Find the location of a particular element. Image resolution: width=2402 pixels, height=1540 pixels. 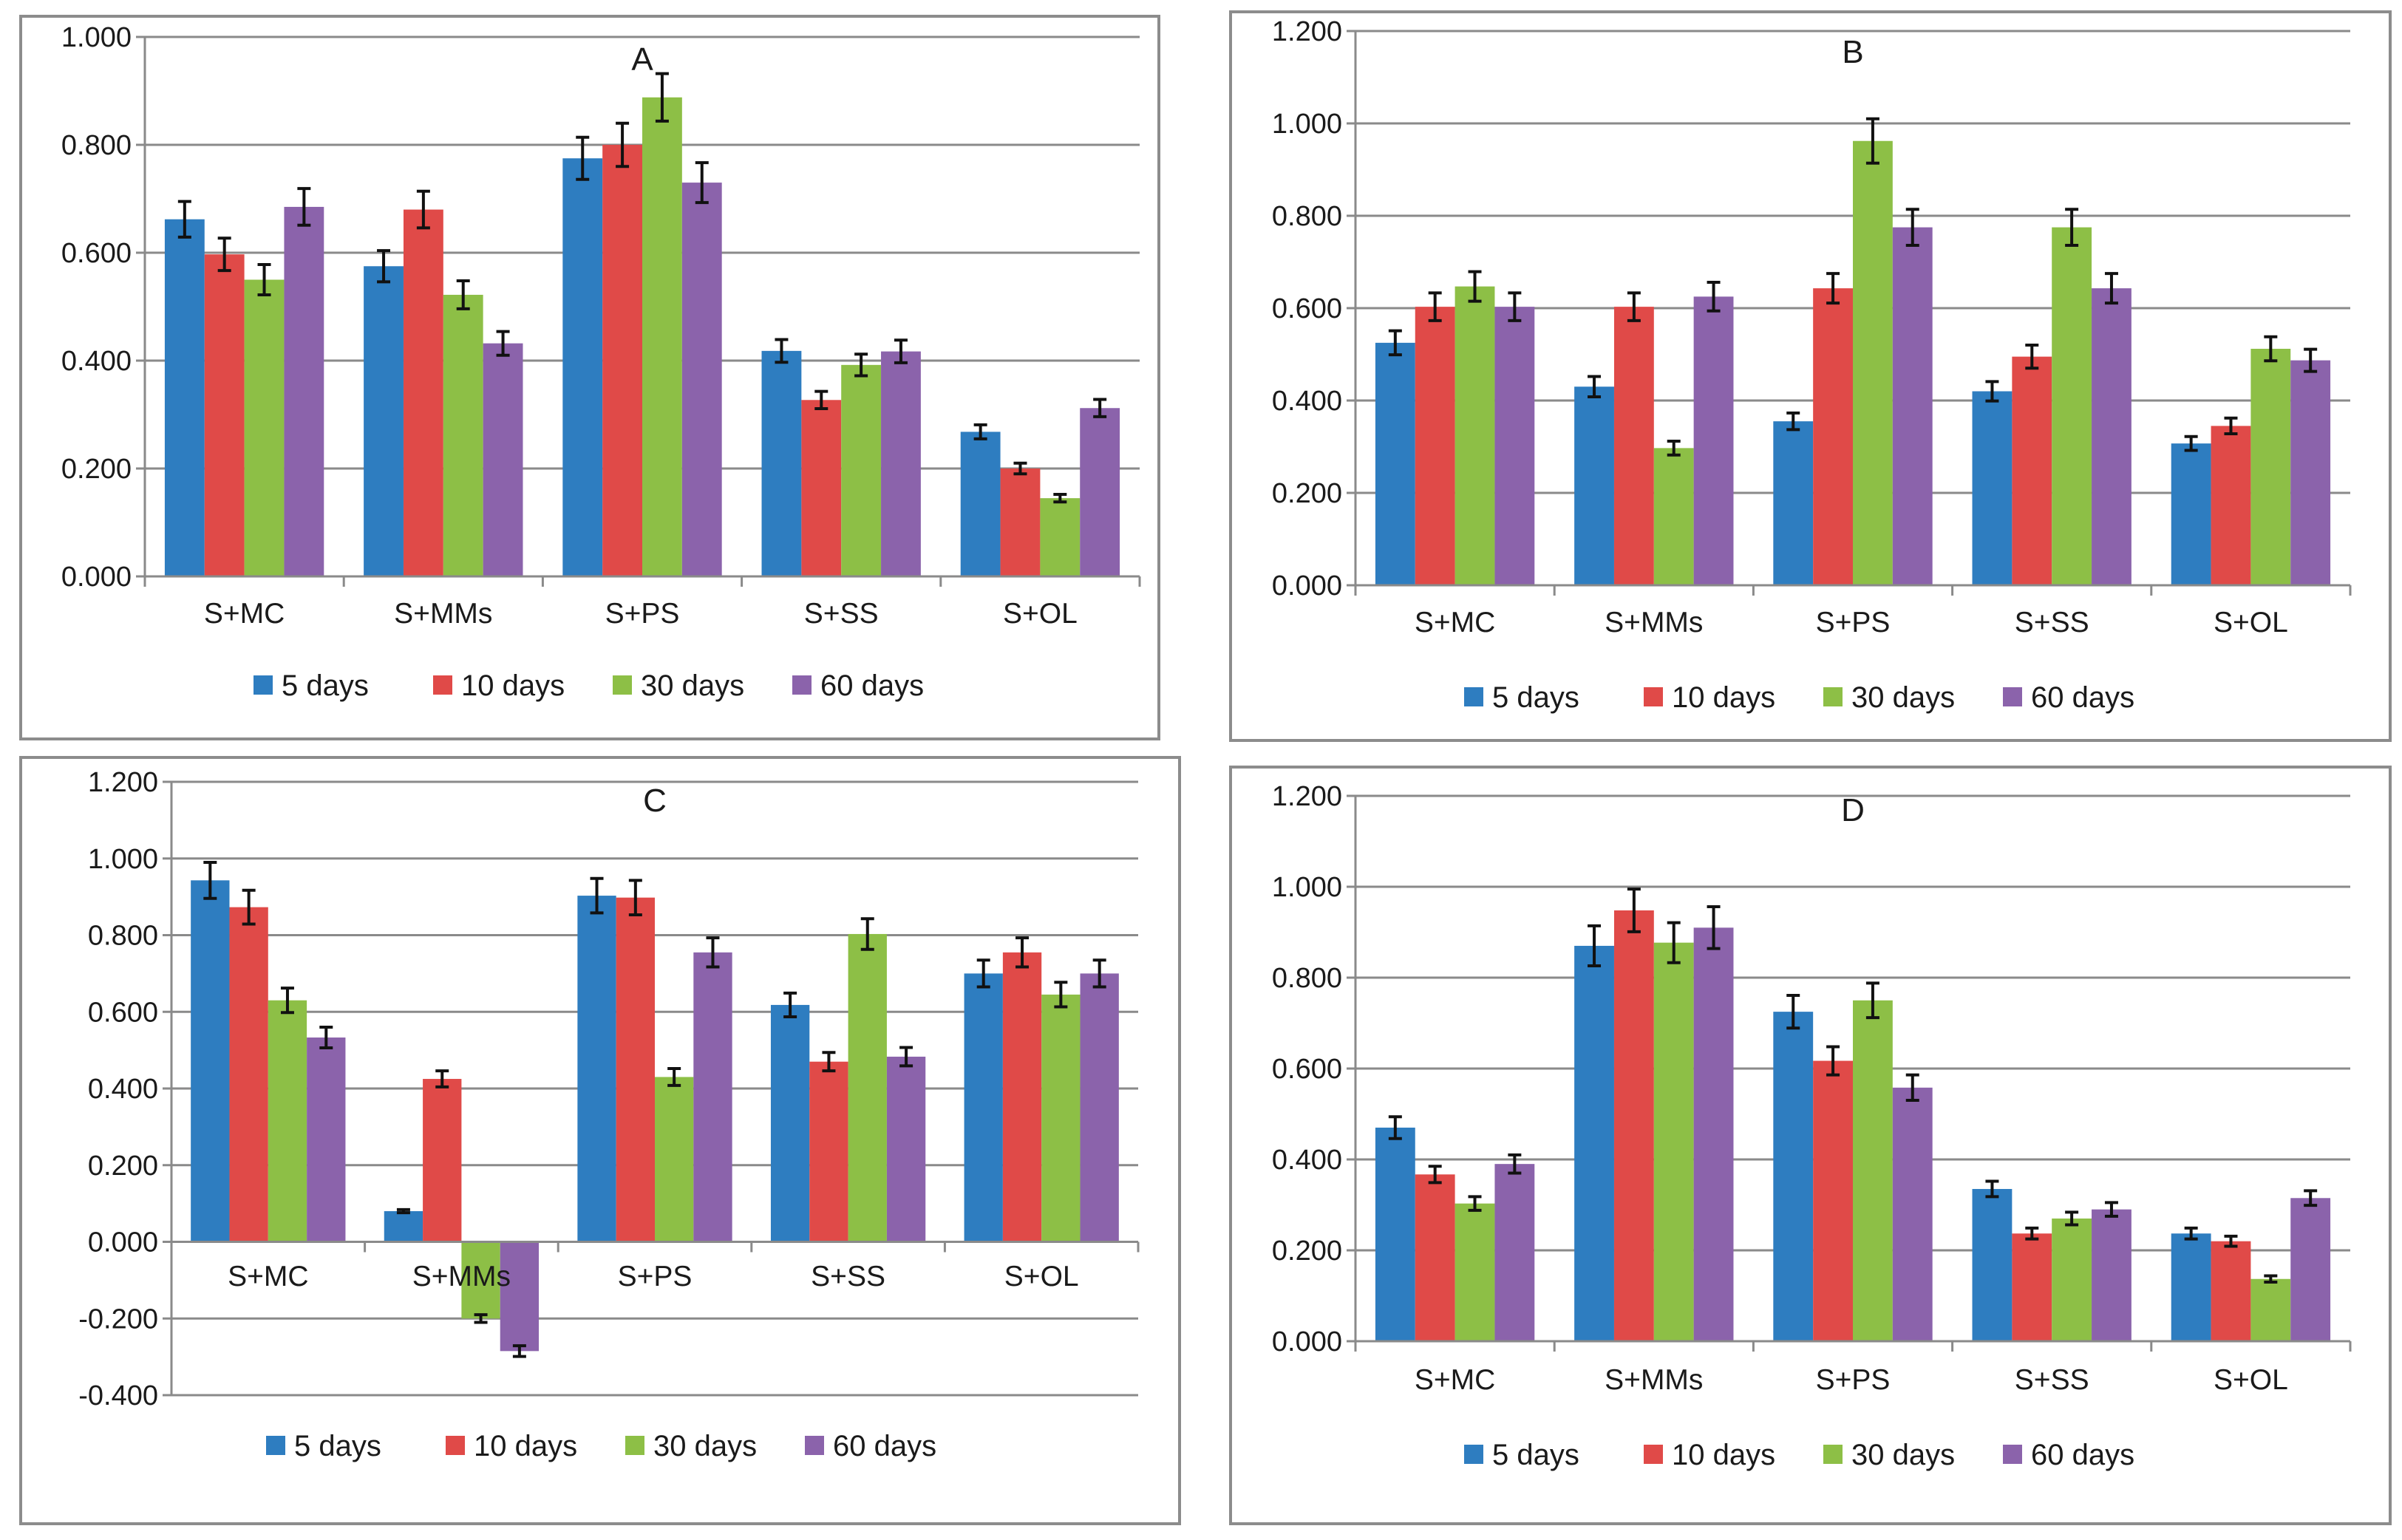

y-tick-label: 0.000 is located at coordinates (1307, 586).